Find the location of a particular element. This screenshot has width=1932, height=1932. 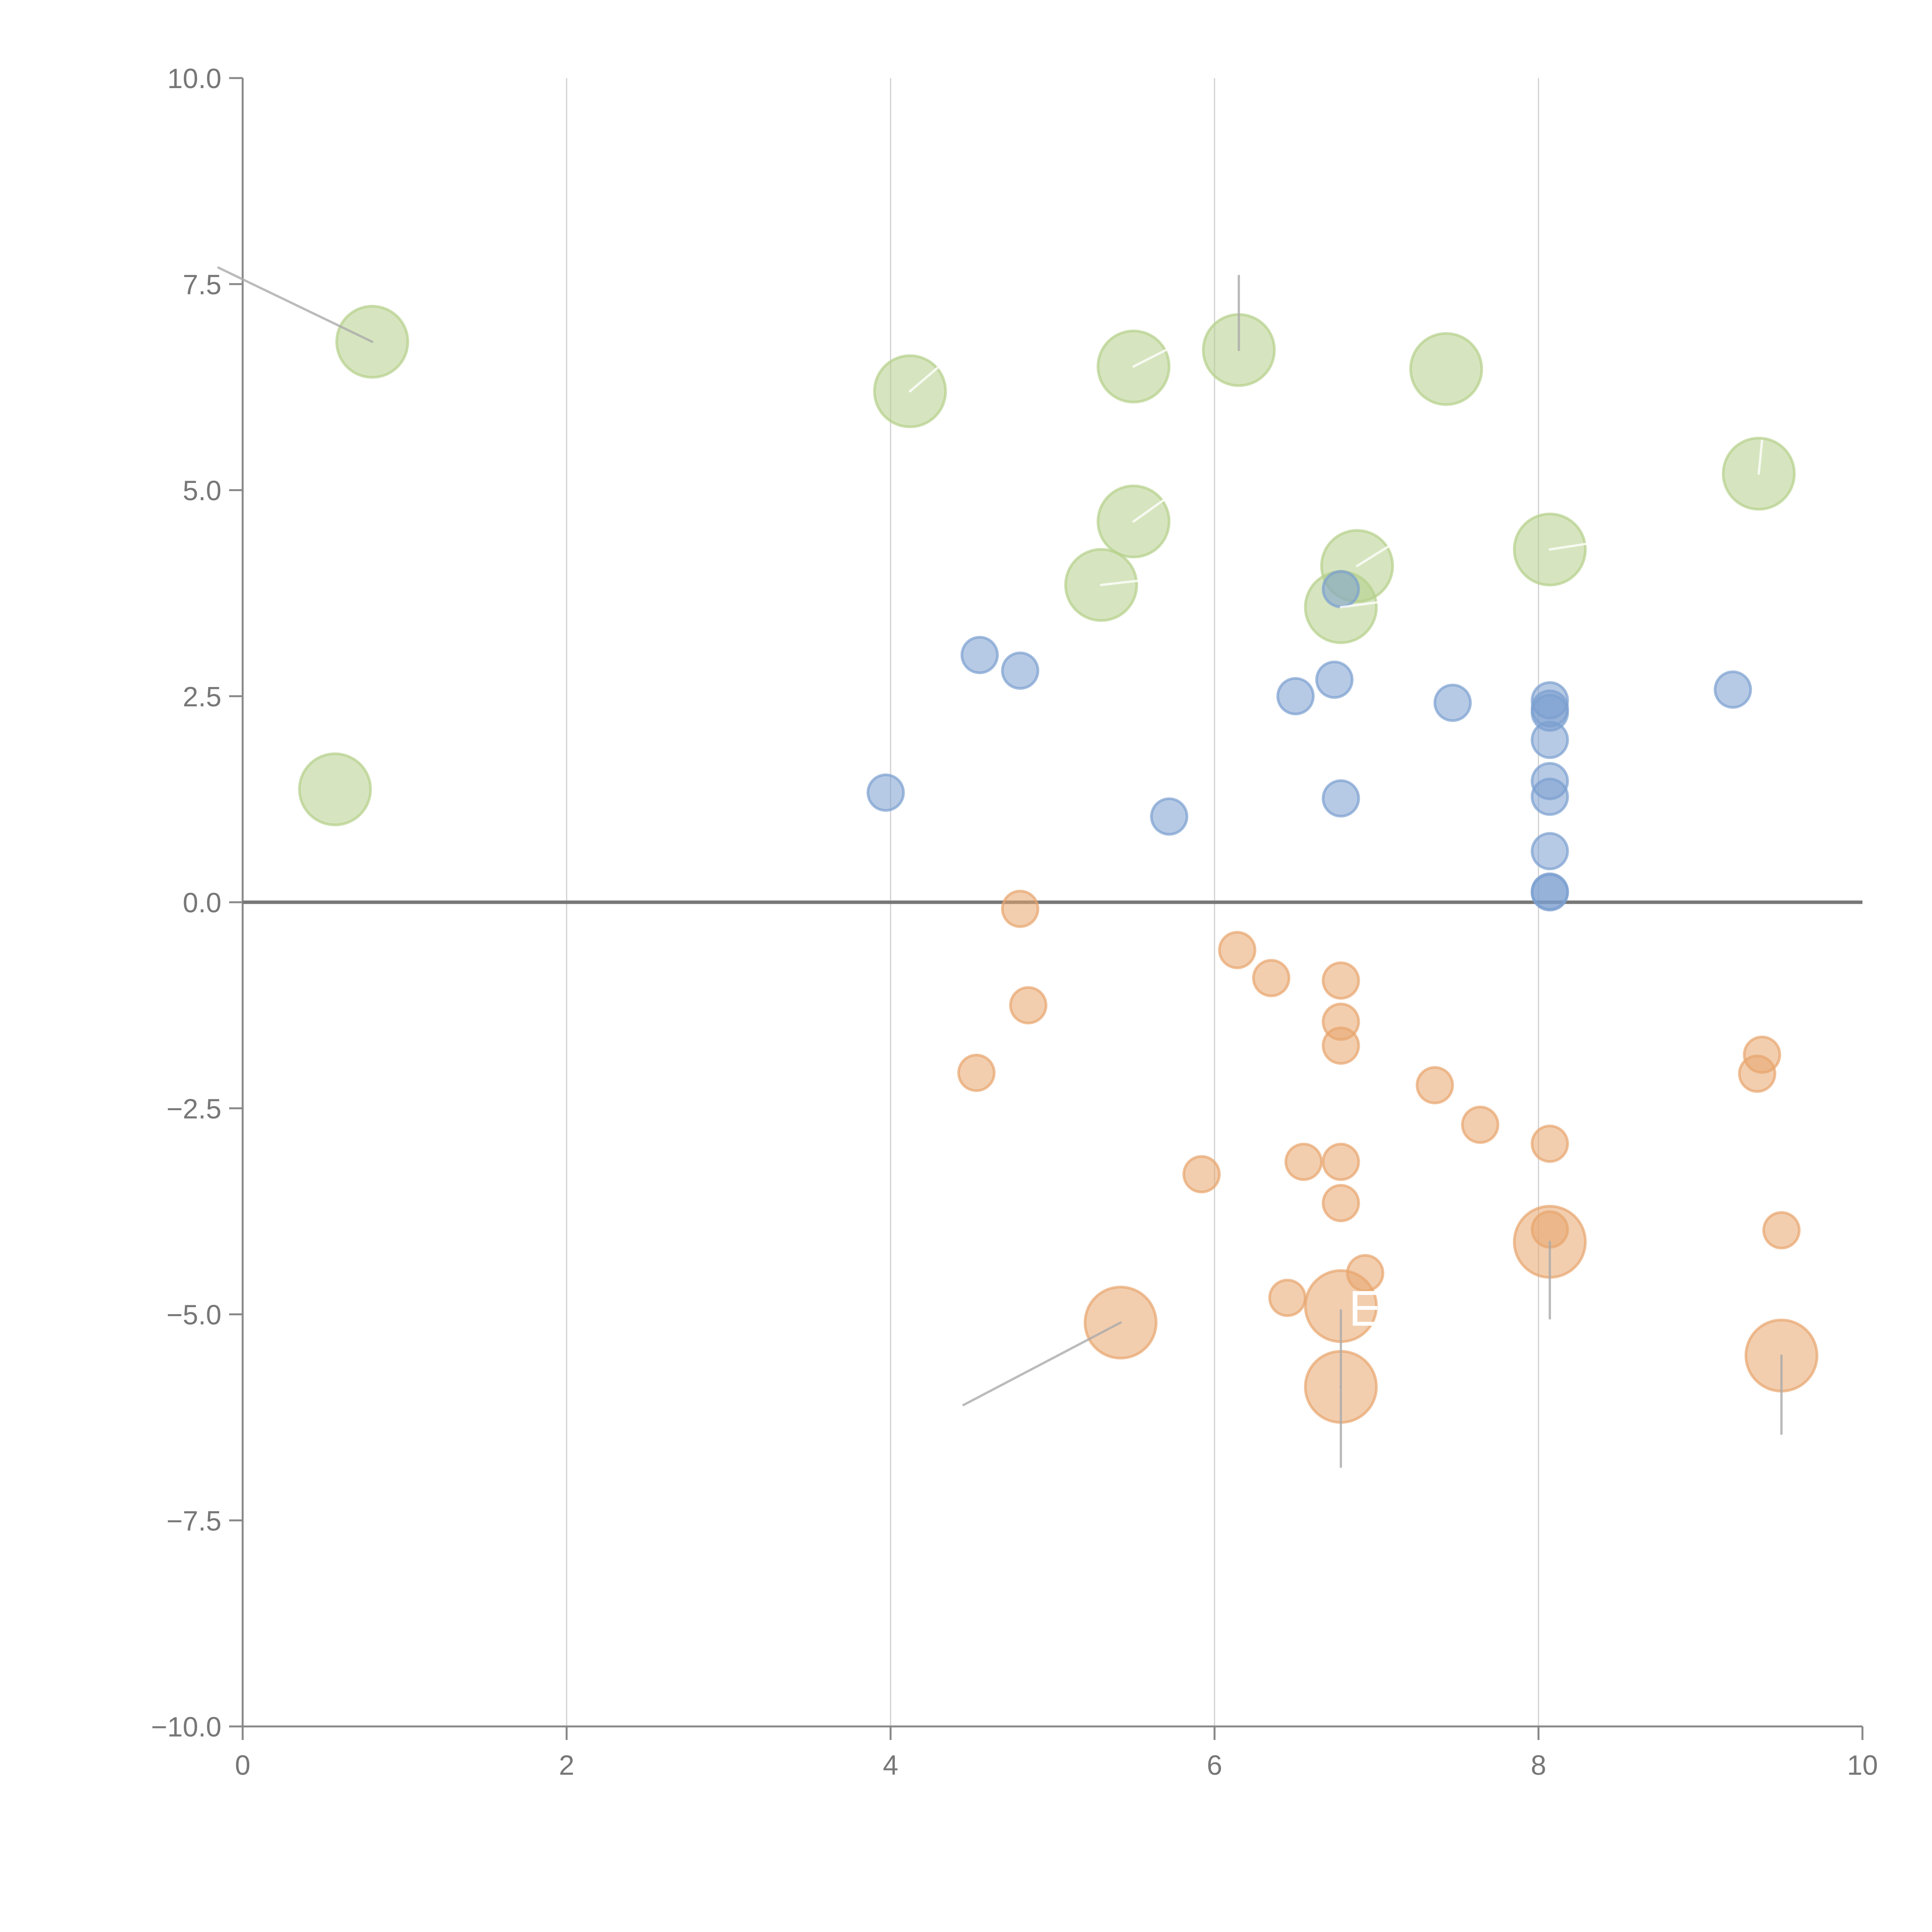

y-tick-label: 5.0 is located at coordinates (202, 492).